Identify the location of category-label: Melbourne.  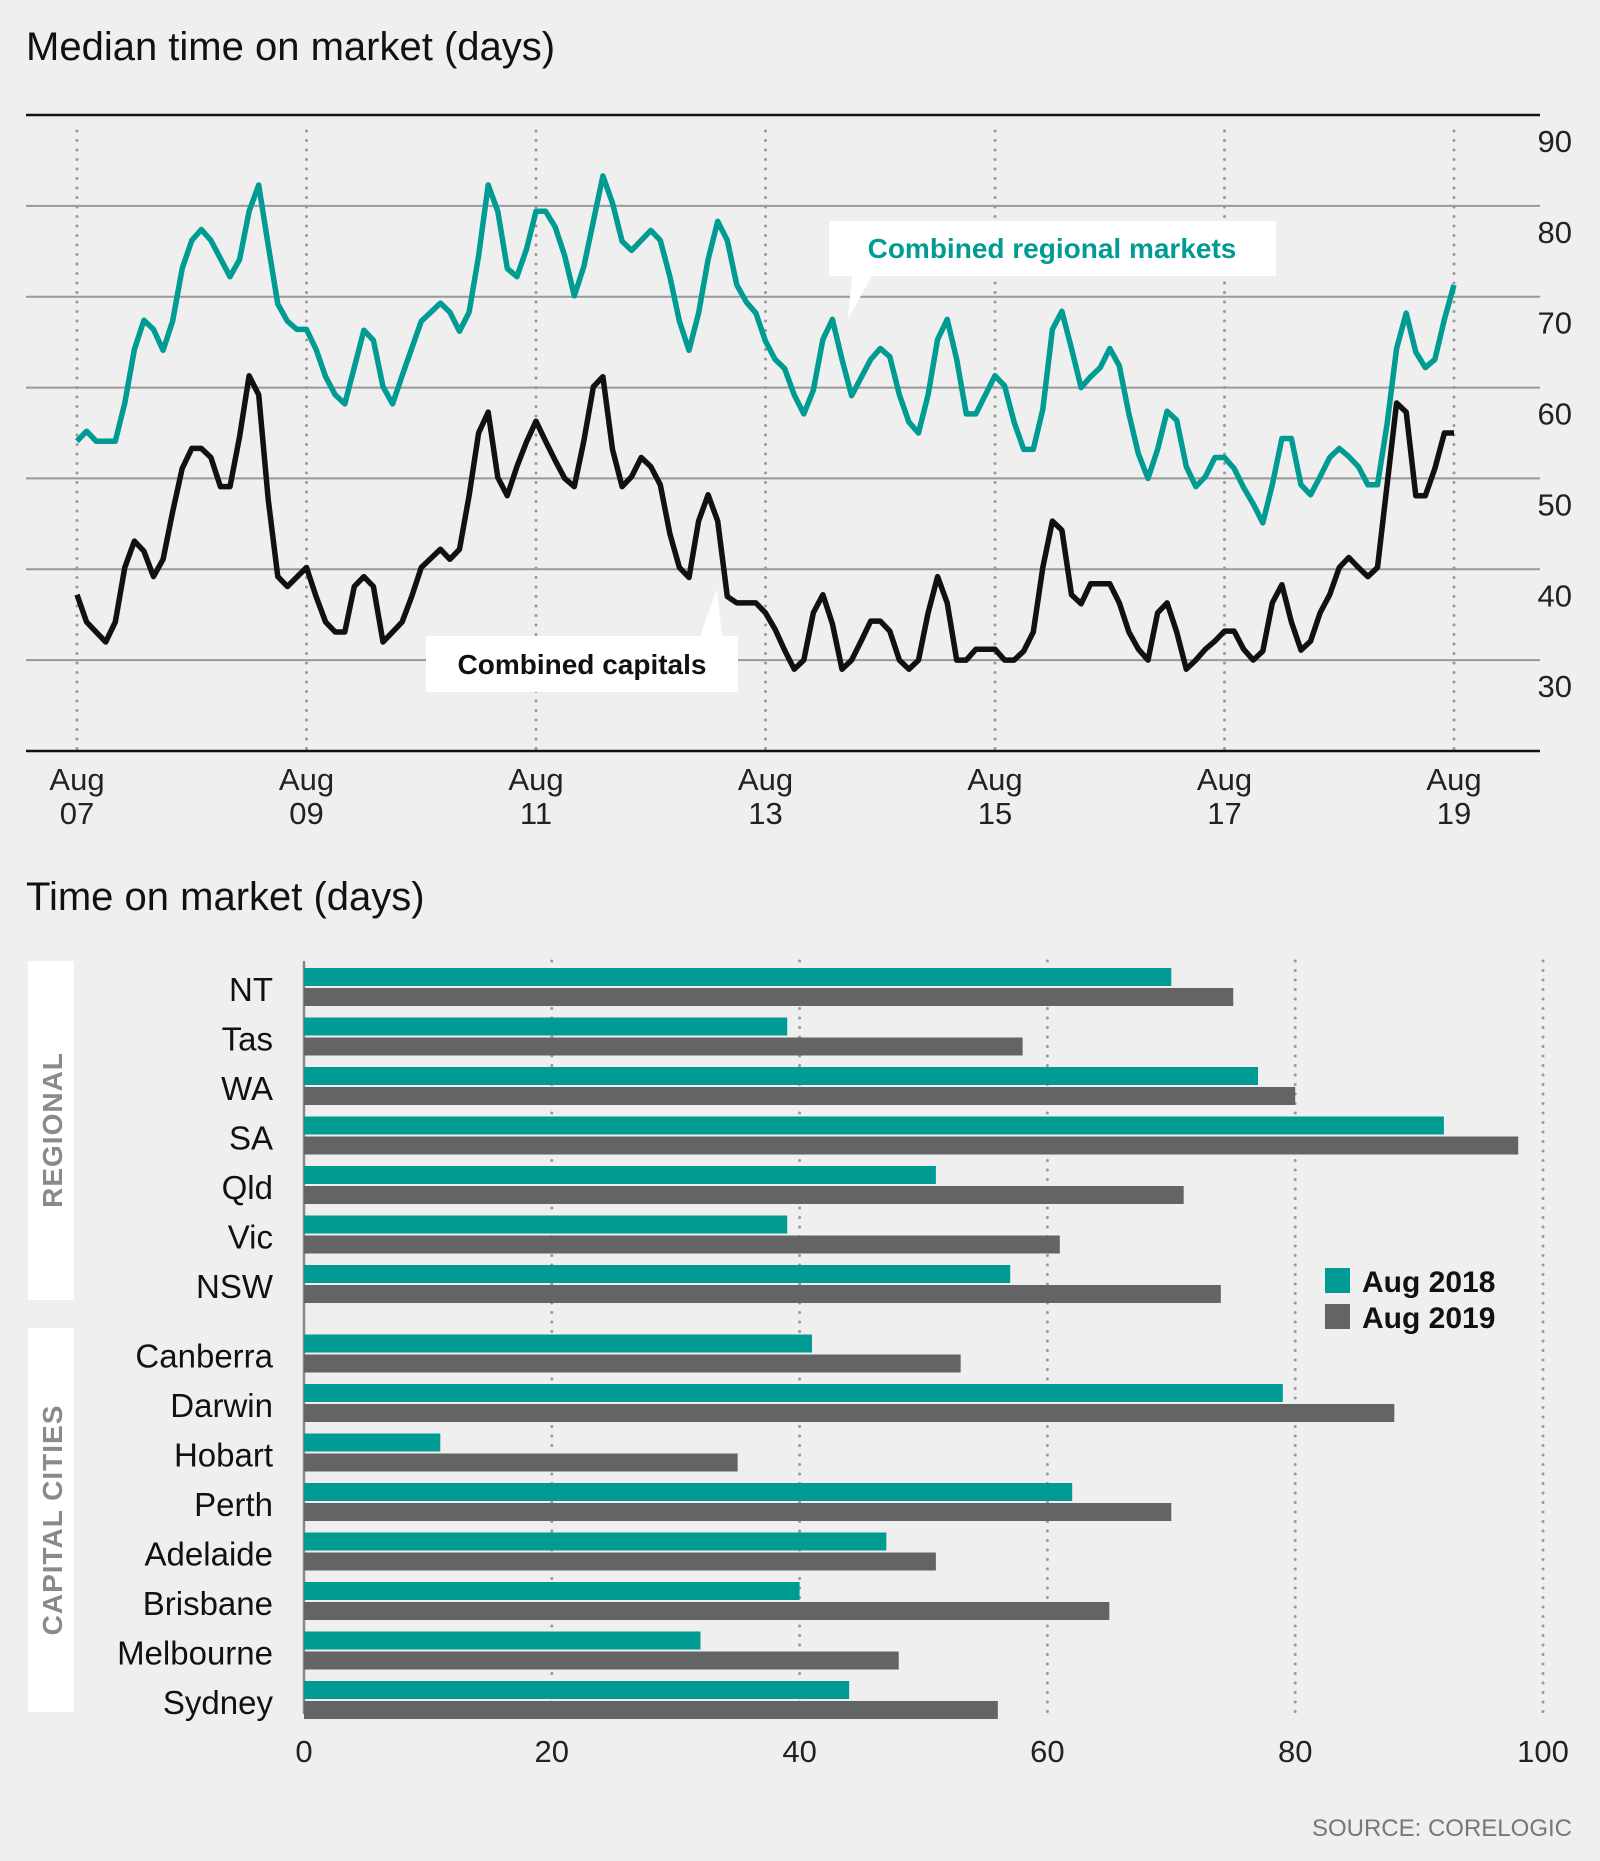
(195, 1653).